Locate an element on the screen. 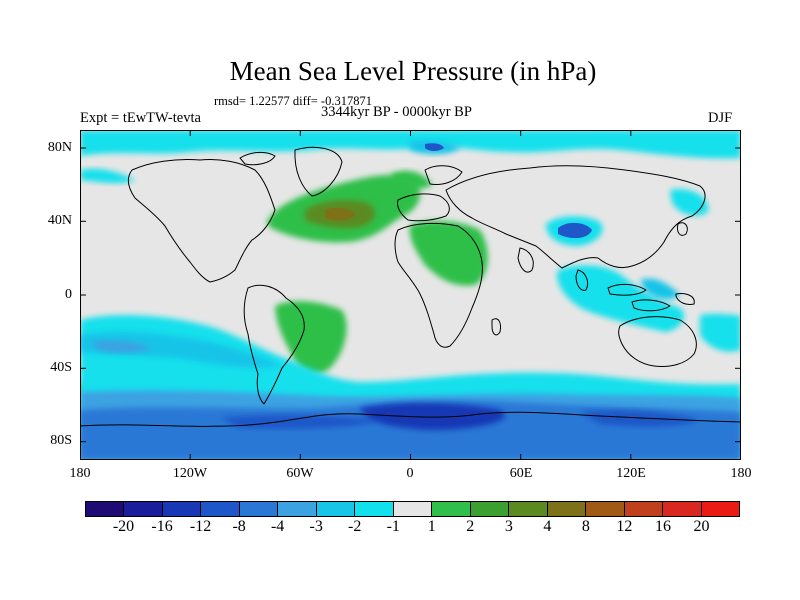  lat-label-80n: 80N is located at coordinates (59, 147).